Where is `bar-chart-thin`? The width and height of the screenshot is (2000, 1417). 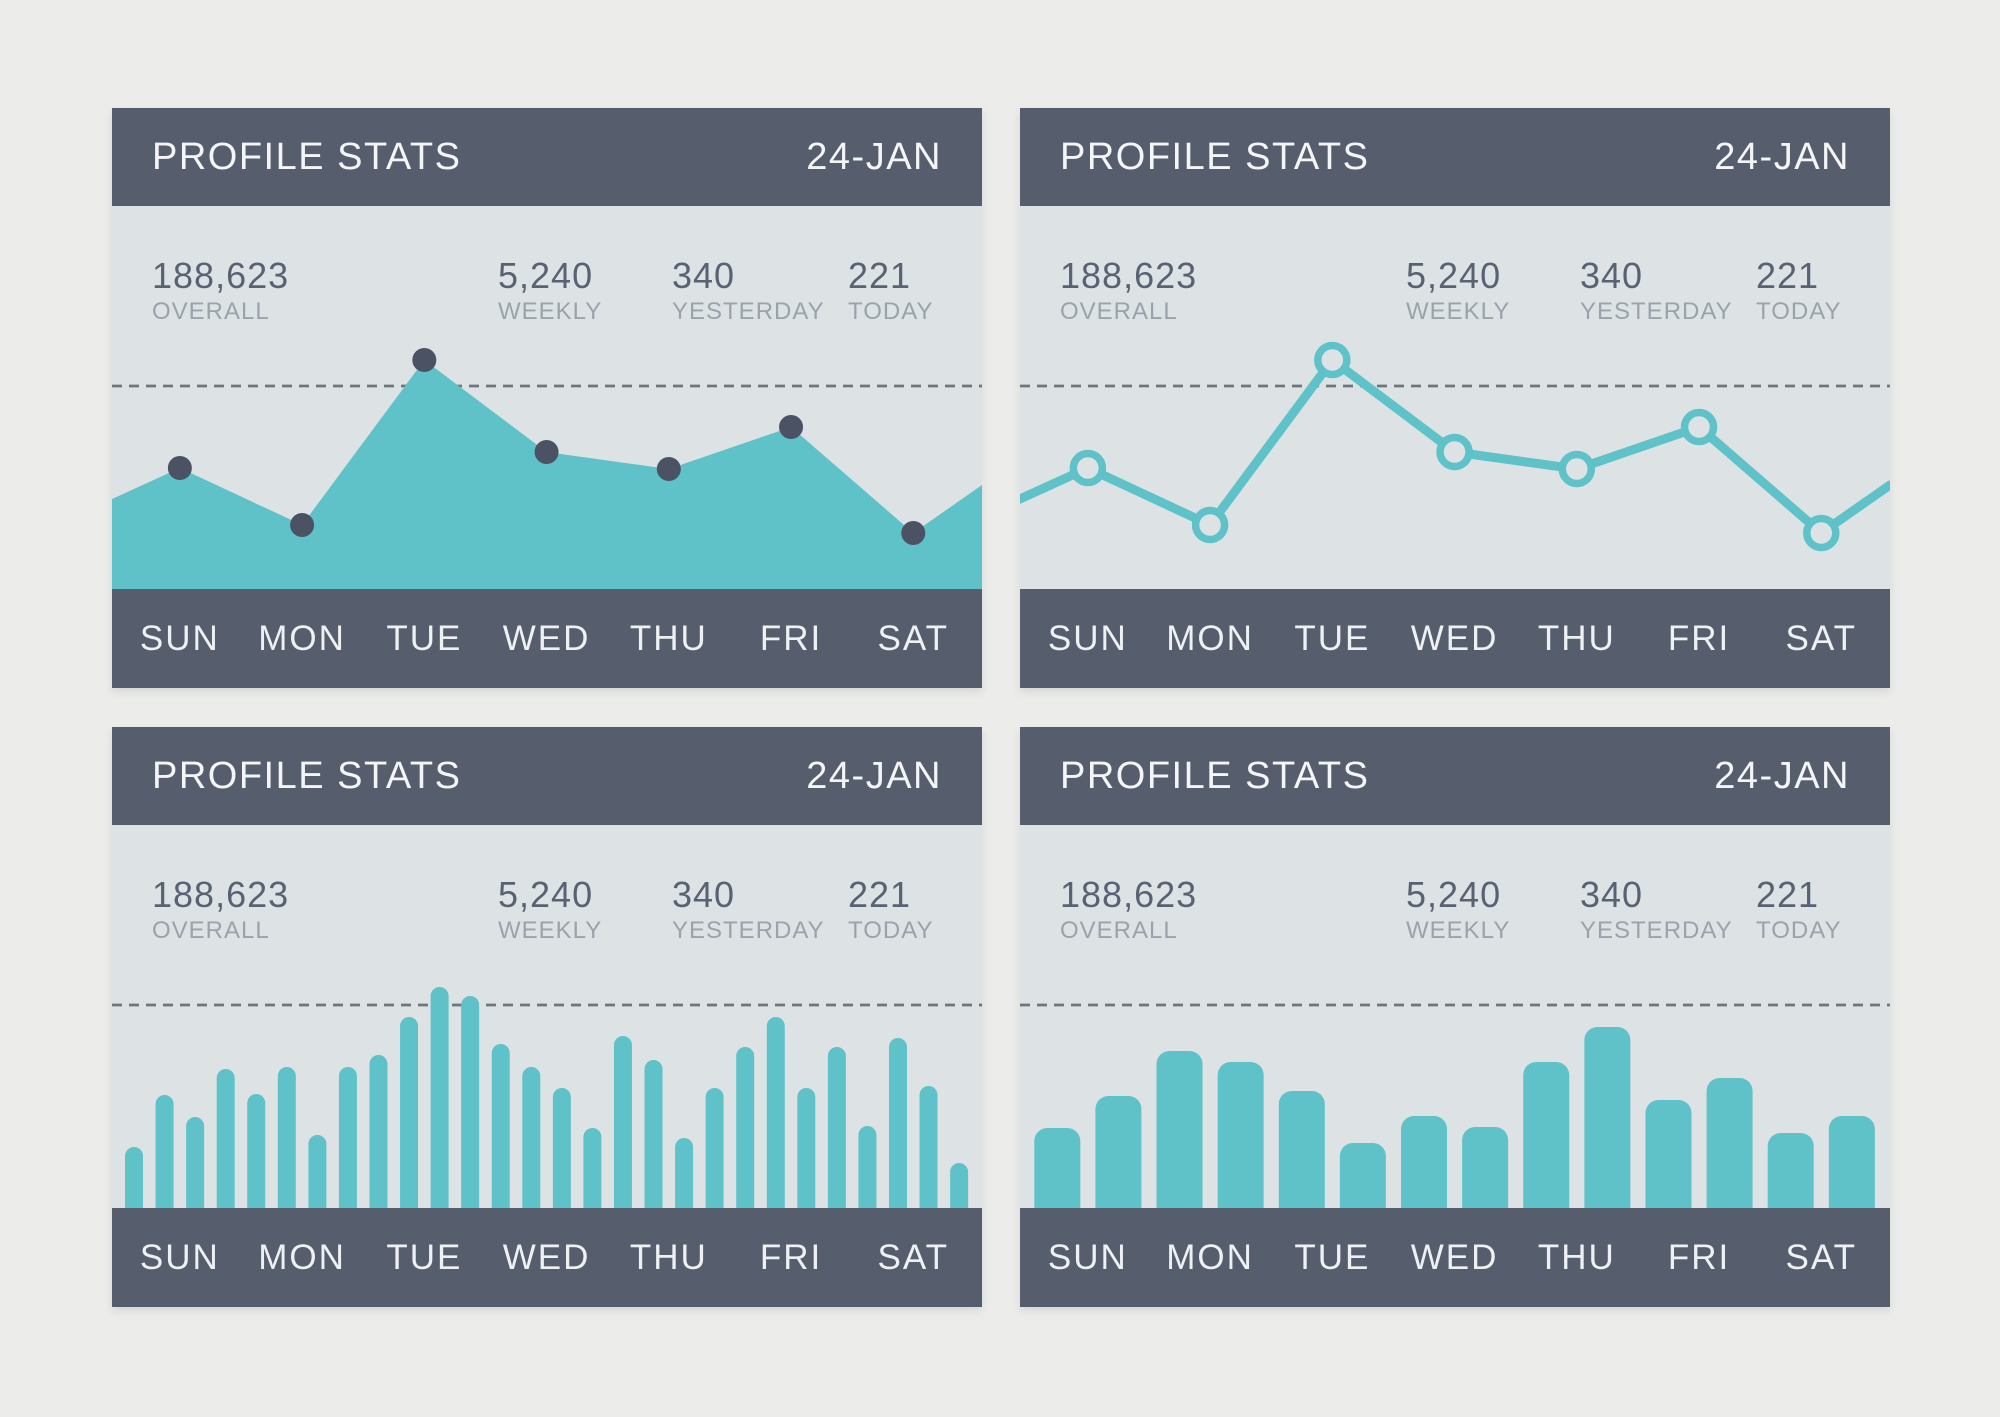
bar-chart-thin is located at coordinates (547, 1097).